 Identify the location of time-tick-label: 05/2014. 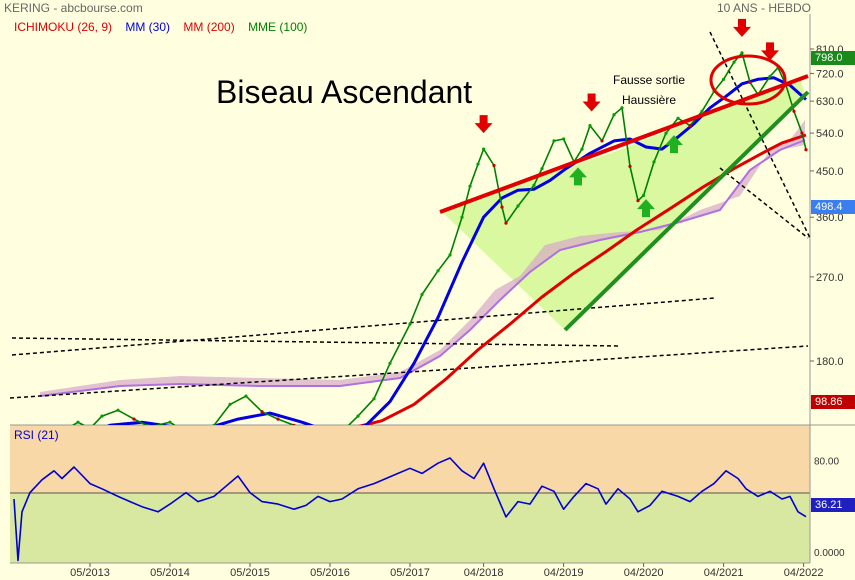
(170, 573).